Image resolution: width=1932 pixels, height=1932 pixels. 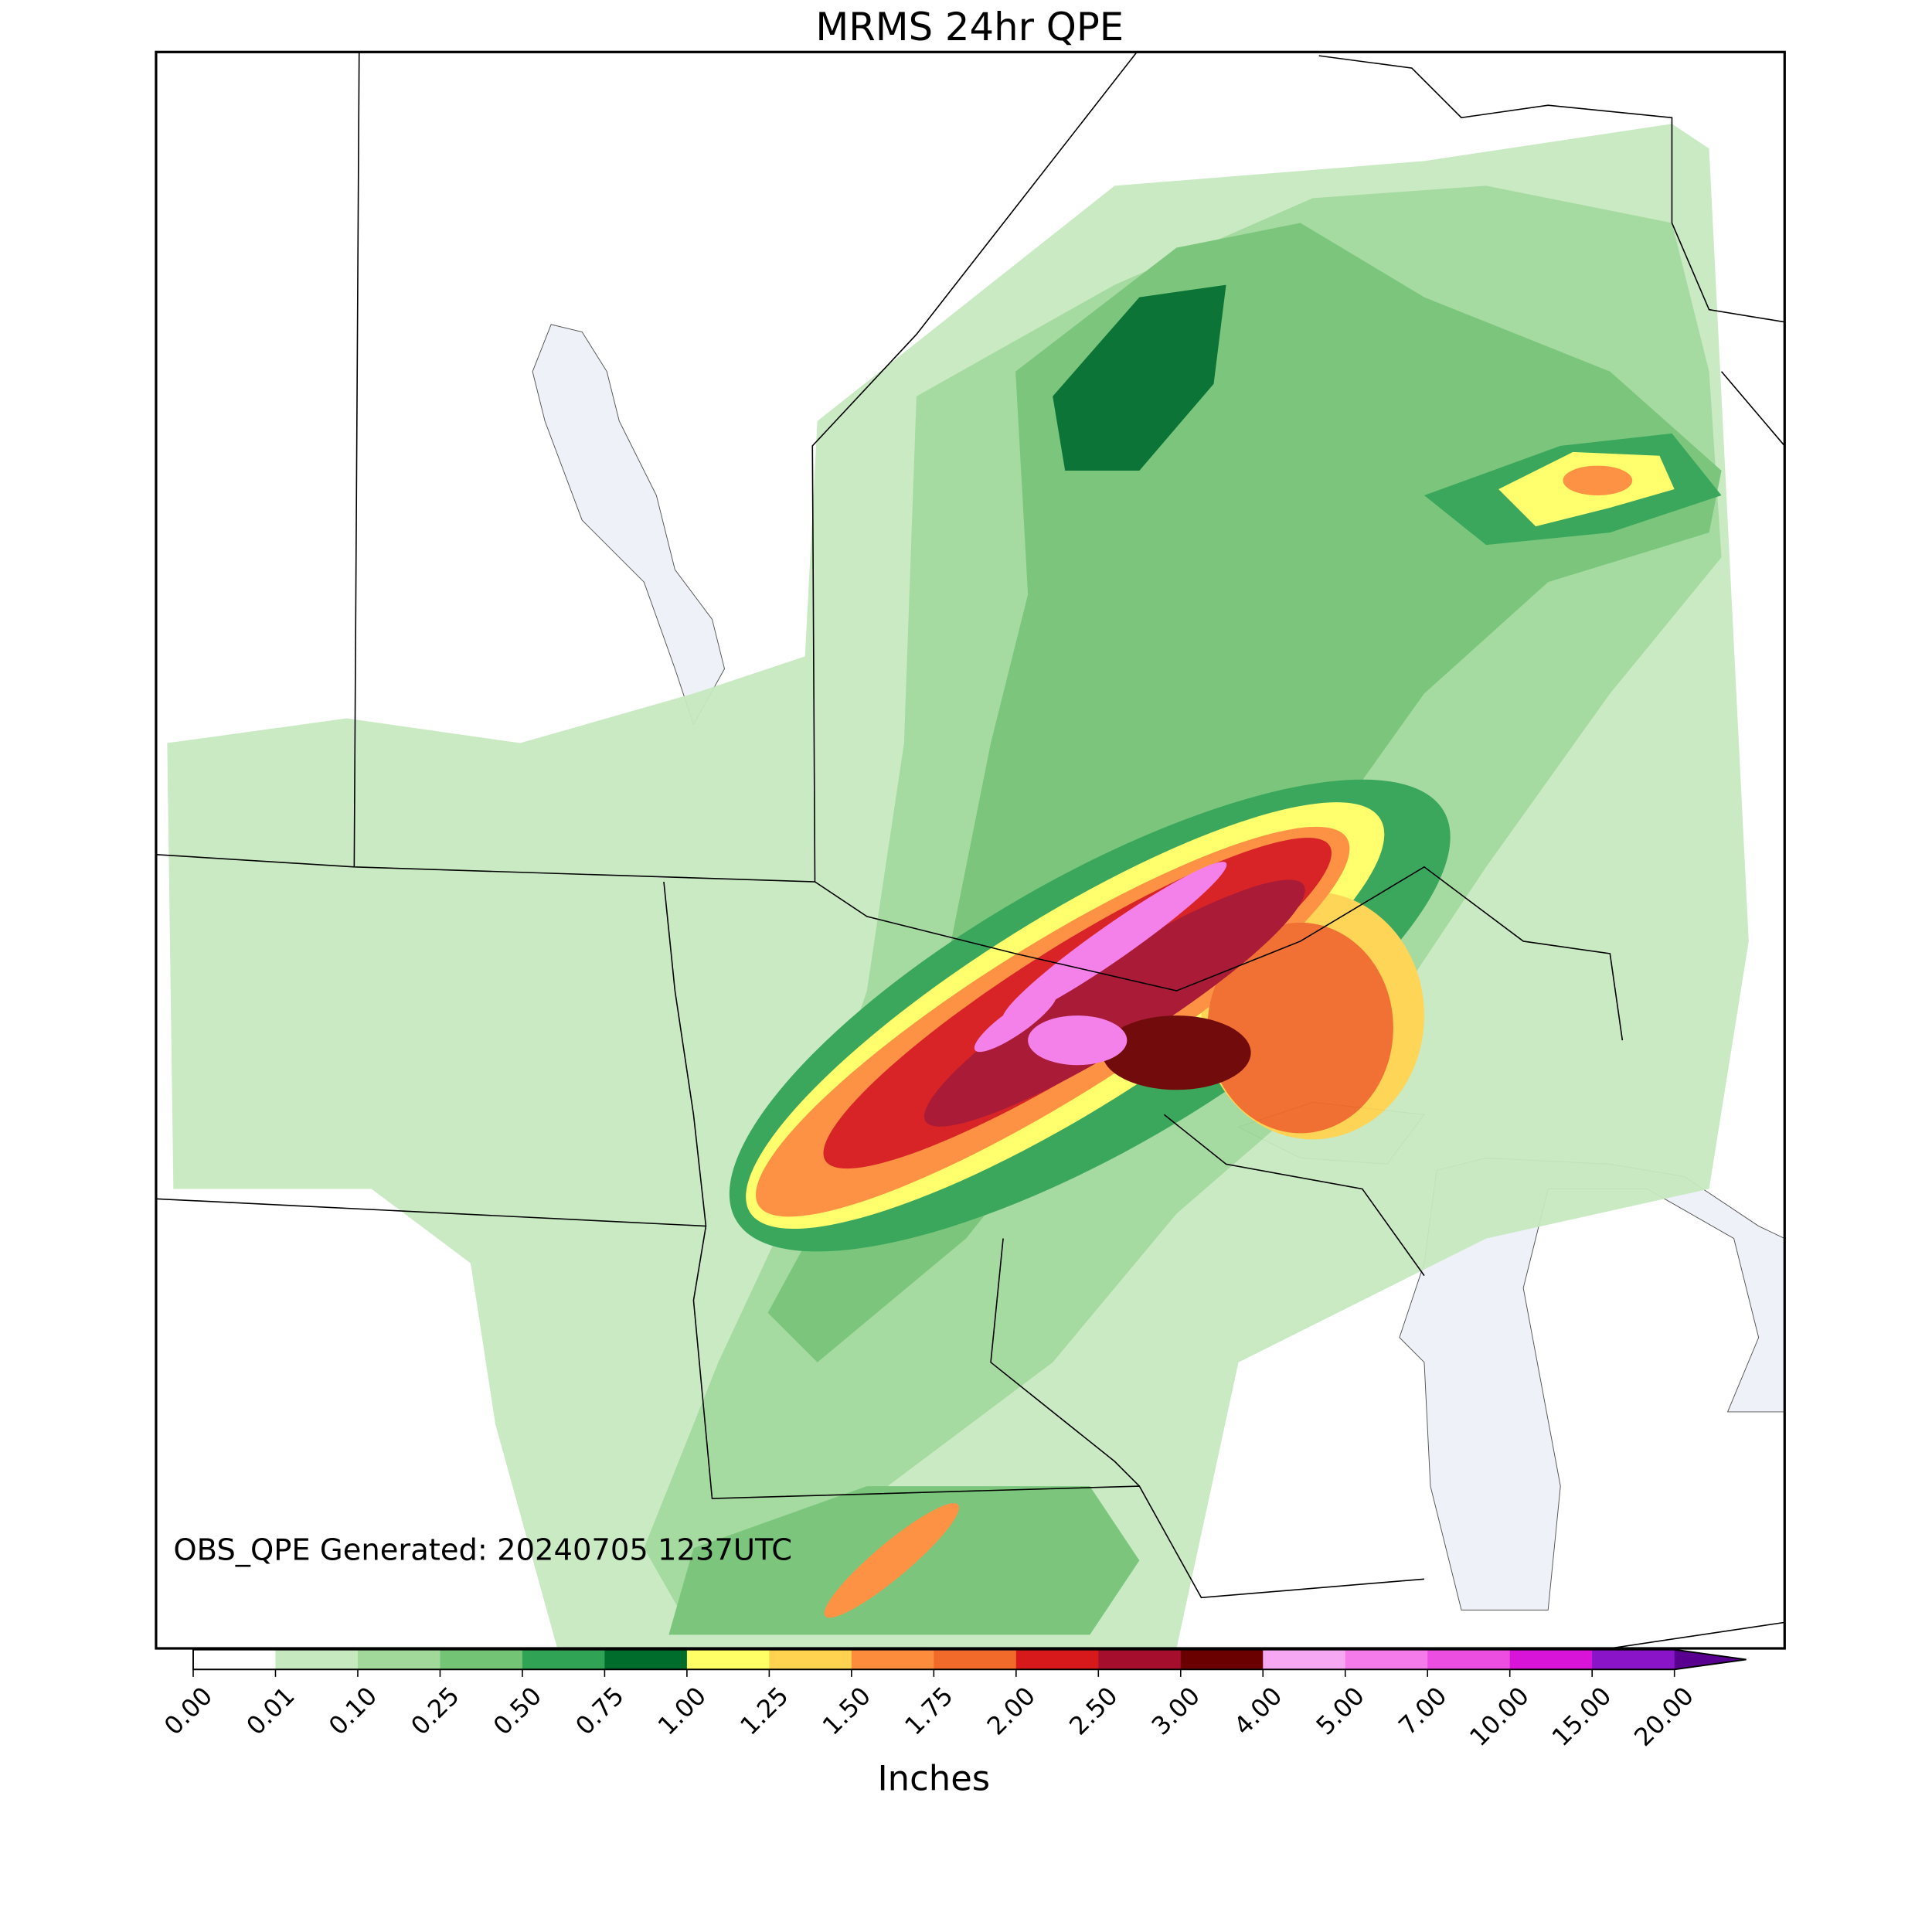 What do you see at coordinates (1582, 1716) in the screenshot?
I see `colorbar-tick-label: 15.00` at bounding box center [1582, 1716].